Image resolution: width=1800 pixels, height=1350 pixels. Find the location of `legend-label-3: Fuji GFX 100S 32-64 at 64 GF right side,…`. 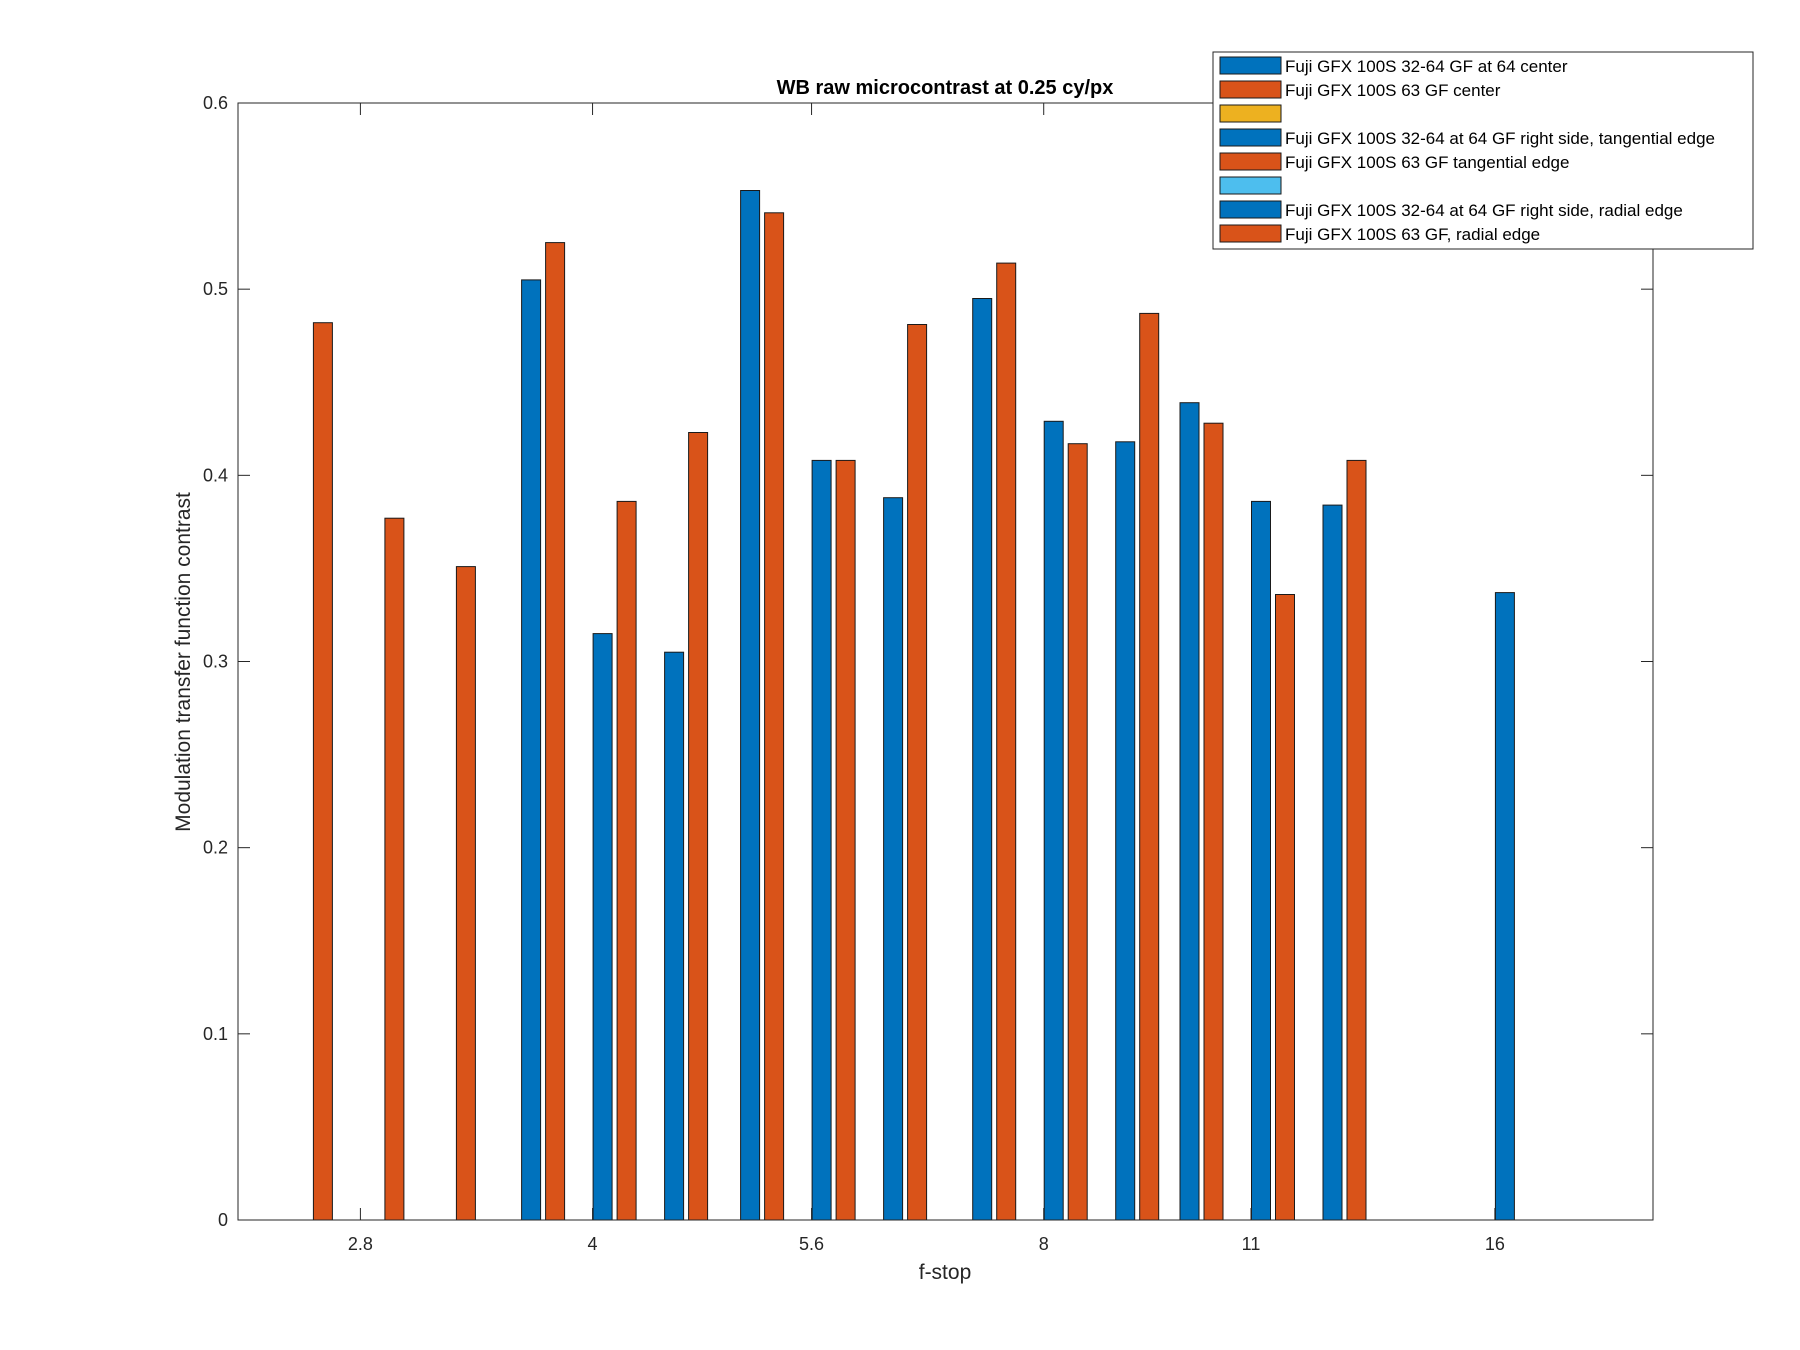

legend-label-3: Fuji GFX 100S 32-64 at 64 GF right side,… is located at coordinates (1500, 138).